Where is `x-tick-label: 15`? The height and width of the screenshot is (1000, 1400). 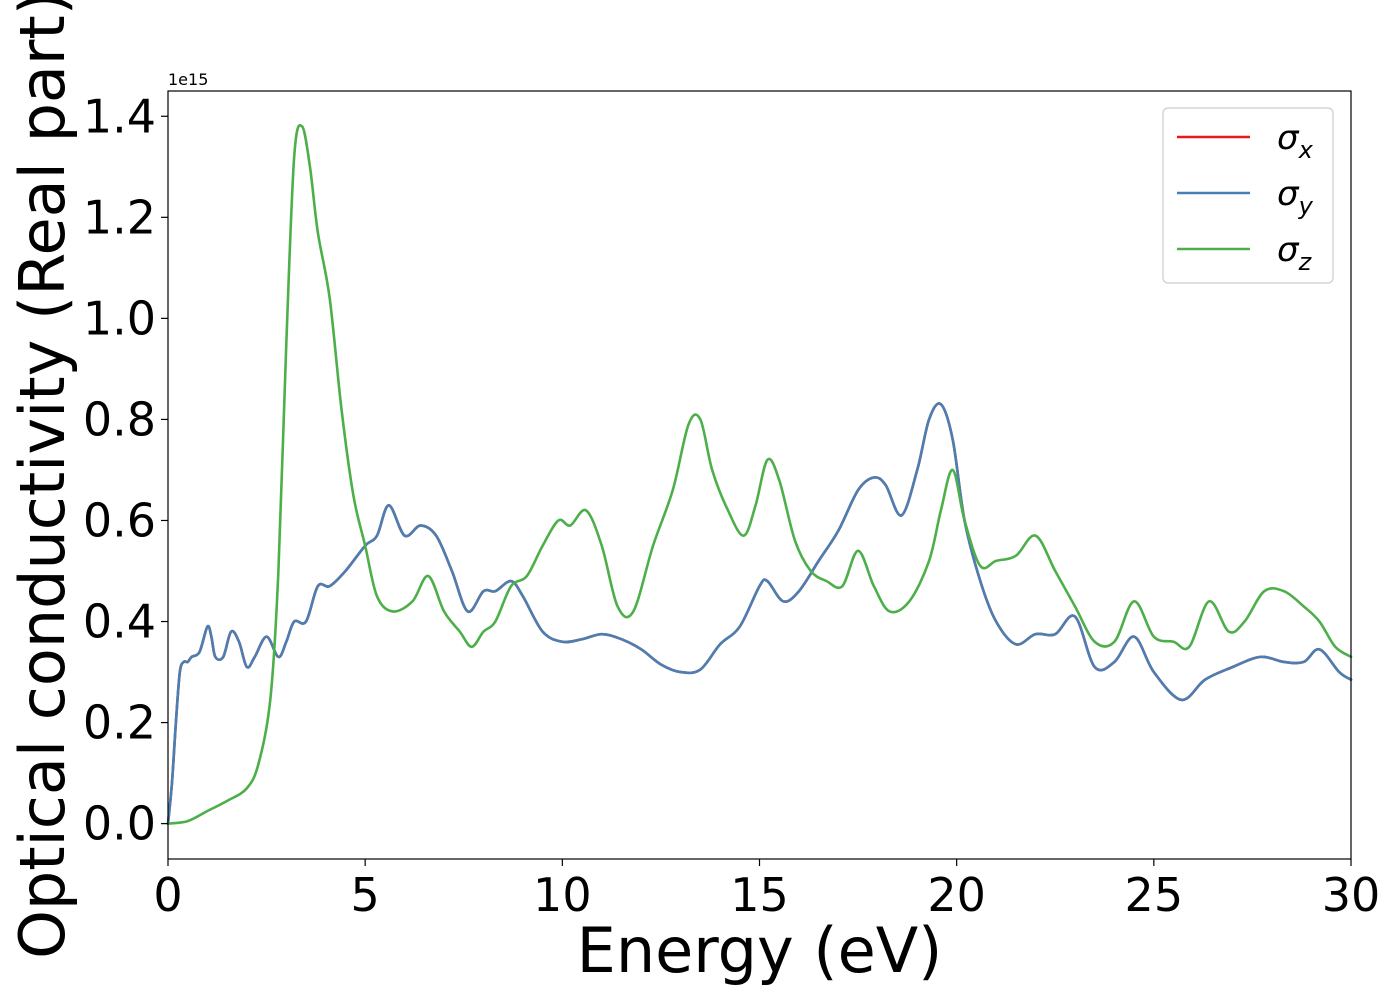 x-tick-label: 15 is located at coordinates (759, 895).